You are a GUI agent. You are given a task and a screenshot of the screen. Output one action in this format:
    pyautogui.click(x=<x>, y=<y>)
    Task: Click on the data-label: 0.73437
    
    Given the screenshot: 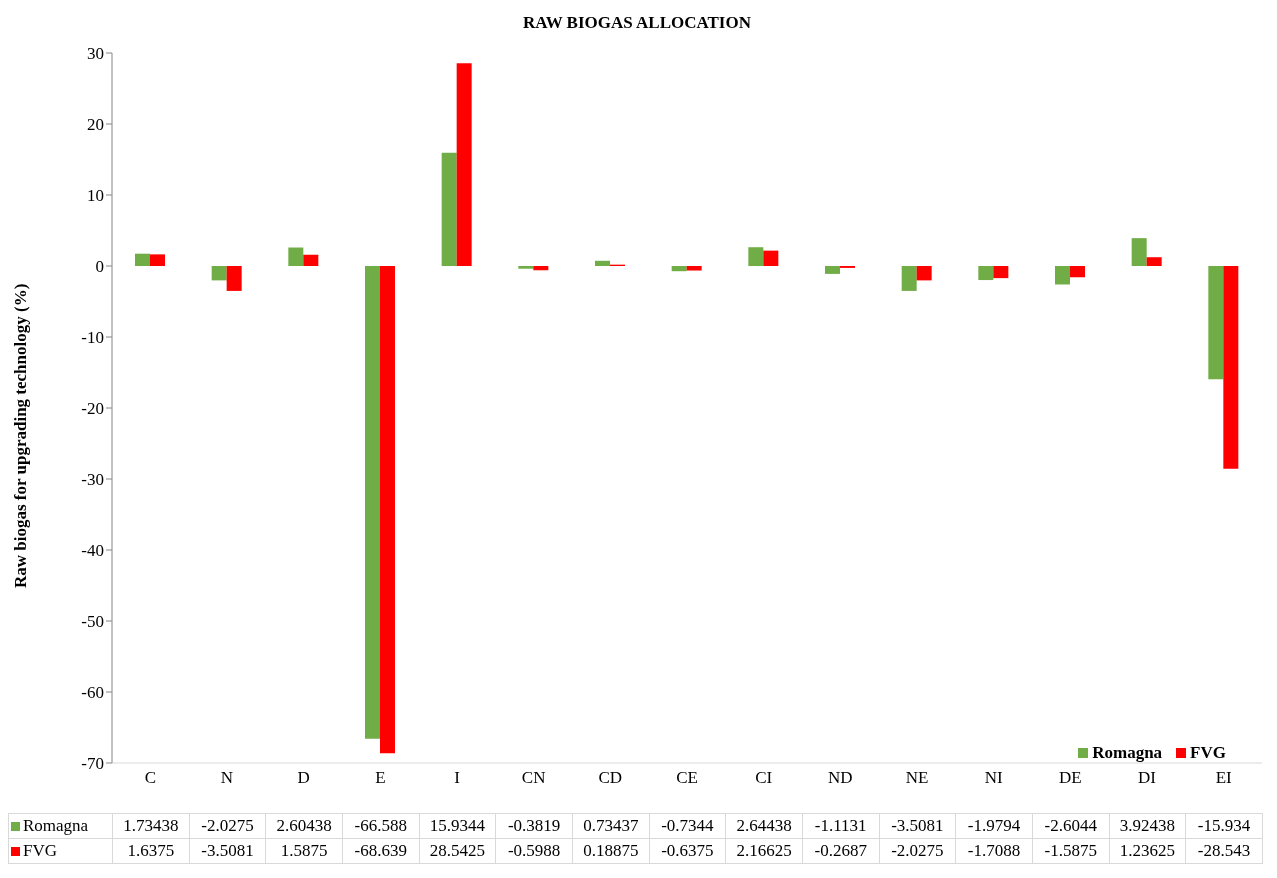 What is the action you would take?
    pyautogui.click(x=611, y=826)
    